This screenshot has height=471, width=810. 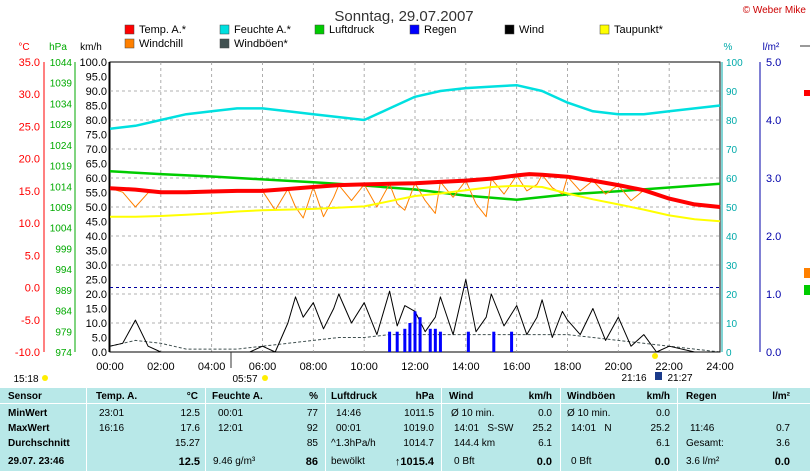 What do you see at coordinates (29, 95) in the screenshot?
I see `temp-tick-label: 30.0` at bounding box center [29, 95].